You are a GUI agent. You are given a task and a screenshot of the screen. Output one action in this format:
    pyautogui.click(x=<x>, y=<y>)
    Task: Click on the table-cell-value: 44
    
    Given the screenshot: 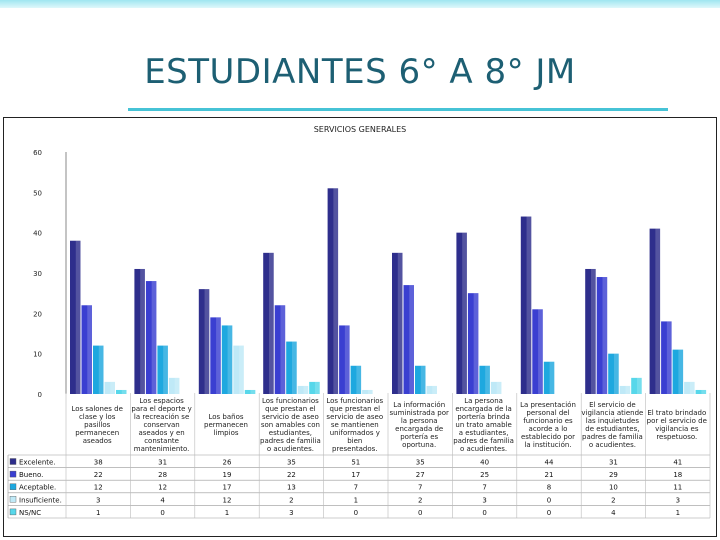 What is the action you would take?
    pyautogui.click(x=549, y=463)
    